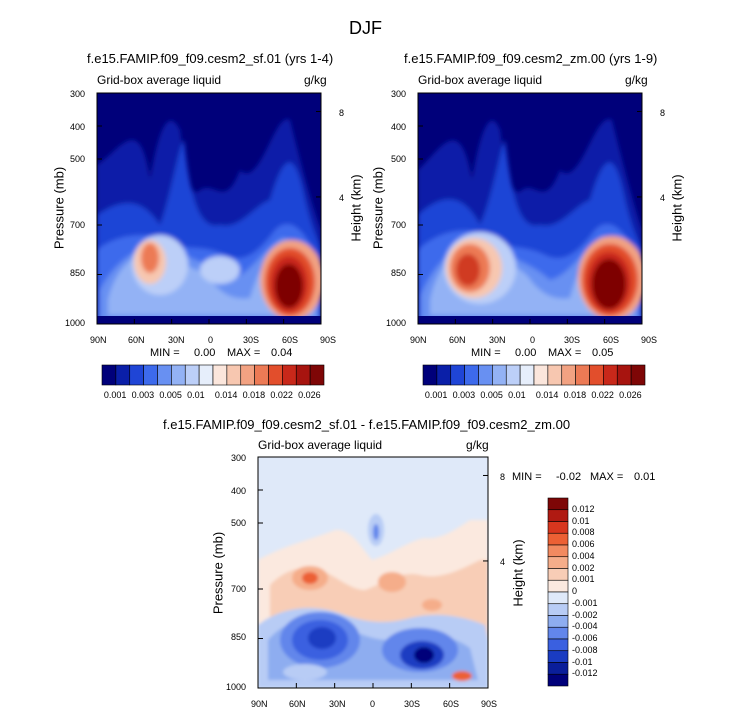  I want to click on cbar2-label: 0.022, so click(602, 395).